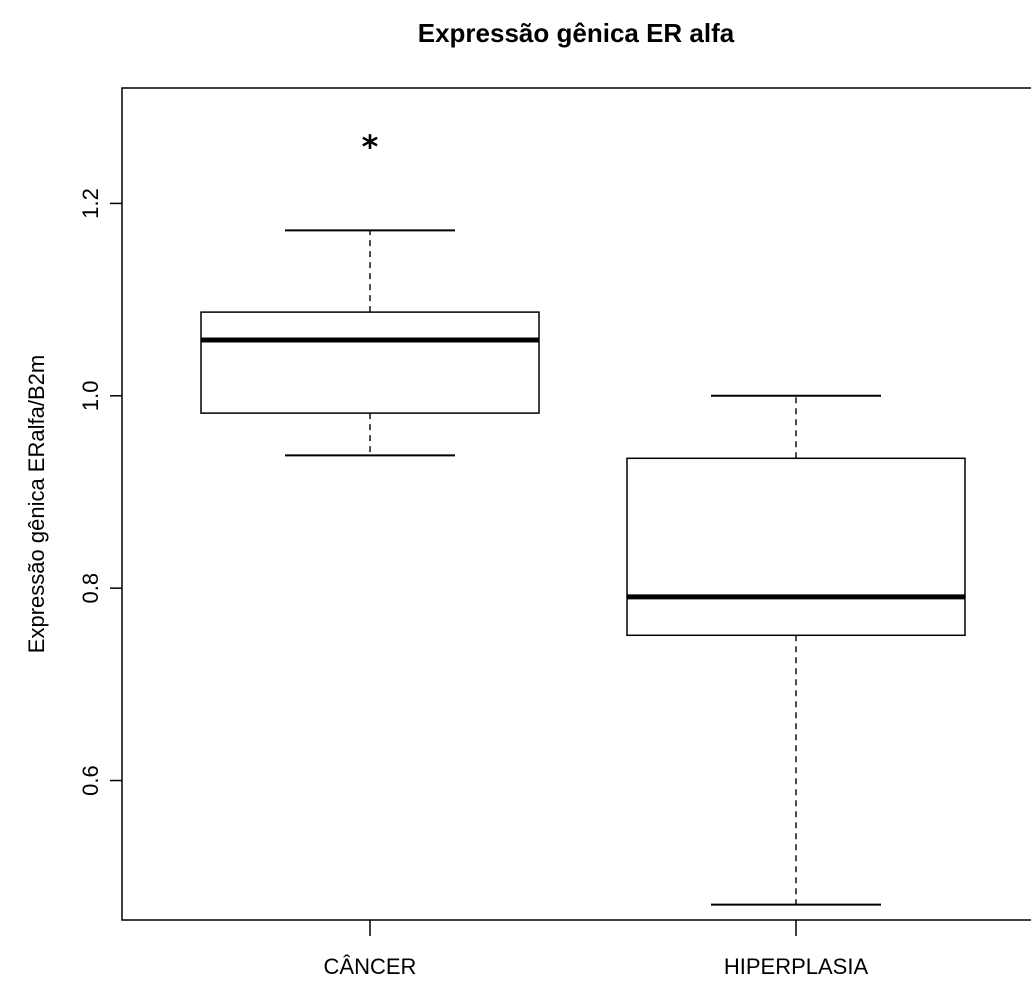 Image resolution: width=1031 pixels, height=983 pixels. Describe the element at coordinates (100, 492) in the screenshot. I see `y-axis: 0.6 0.8 1.0 1.2` at that location.